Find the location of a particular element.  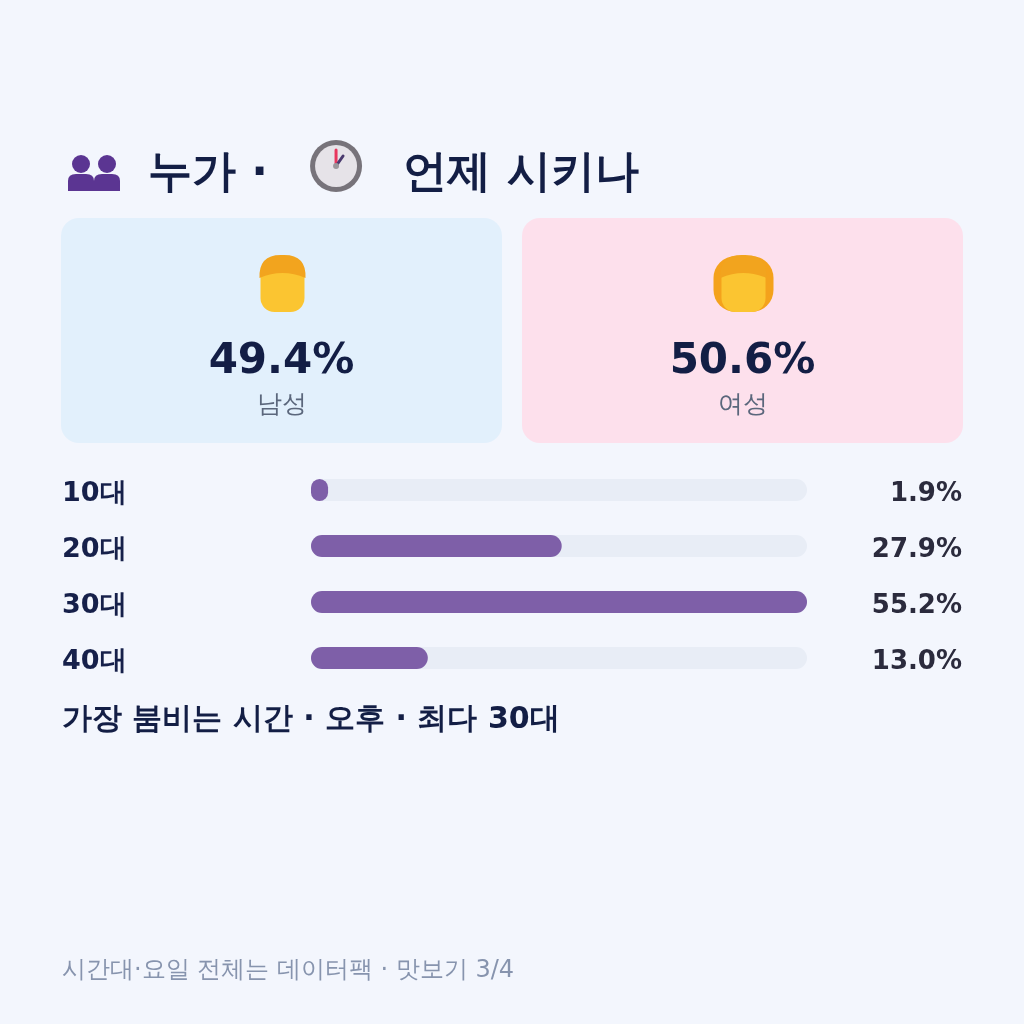

category-label: 여성 is located at coordinates (742, 403).